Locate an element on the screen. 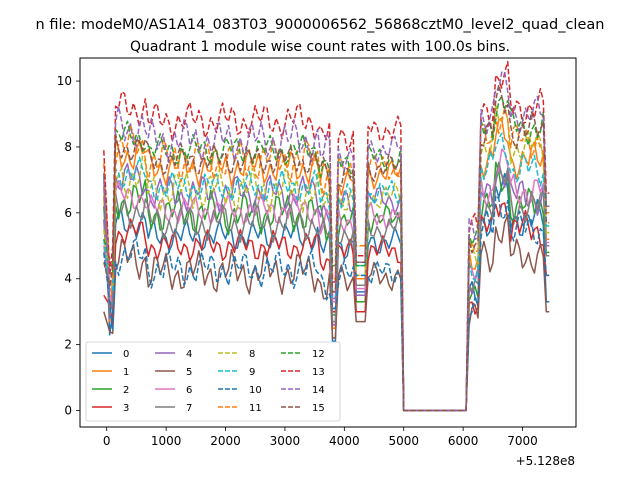 The image size is (640, 480). x-tick-label: 4000 is located at coordinates (344, 441).